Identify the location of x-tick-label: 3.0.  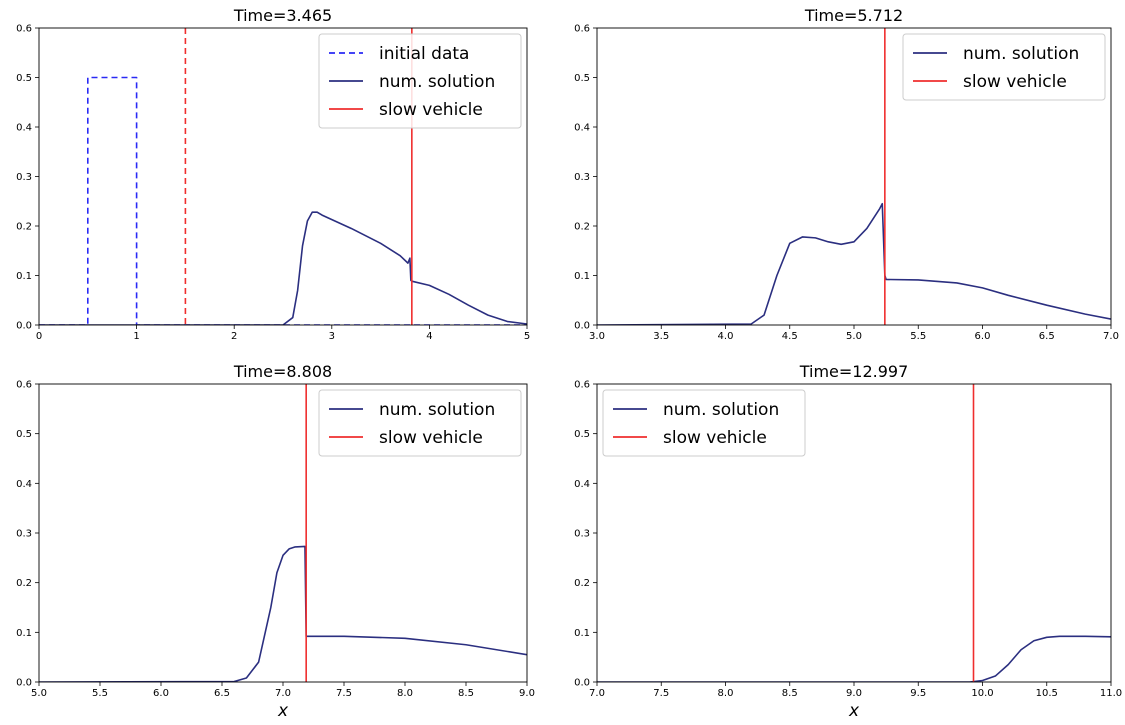
(597, 336).